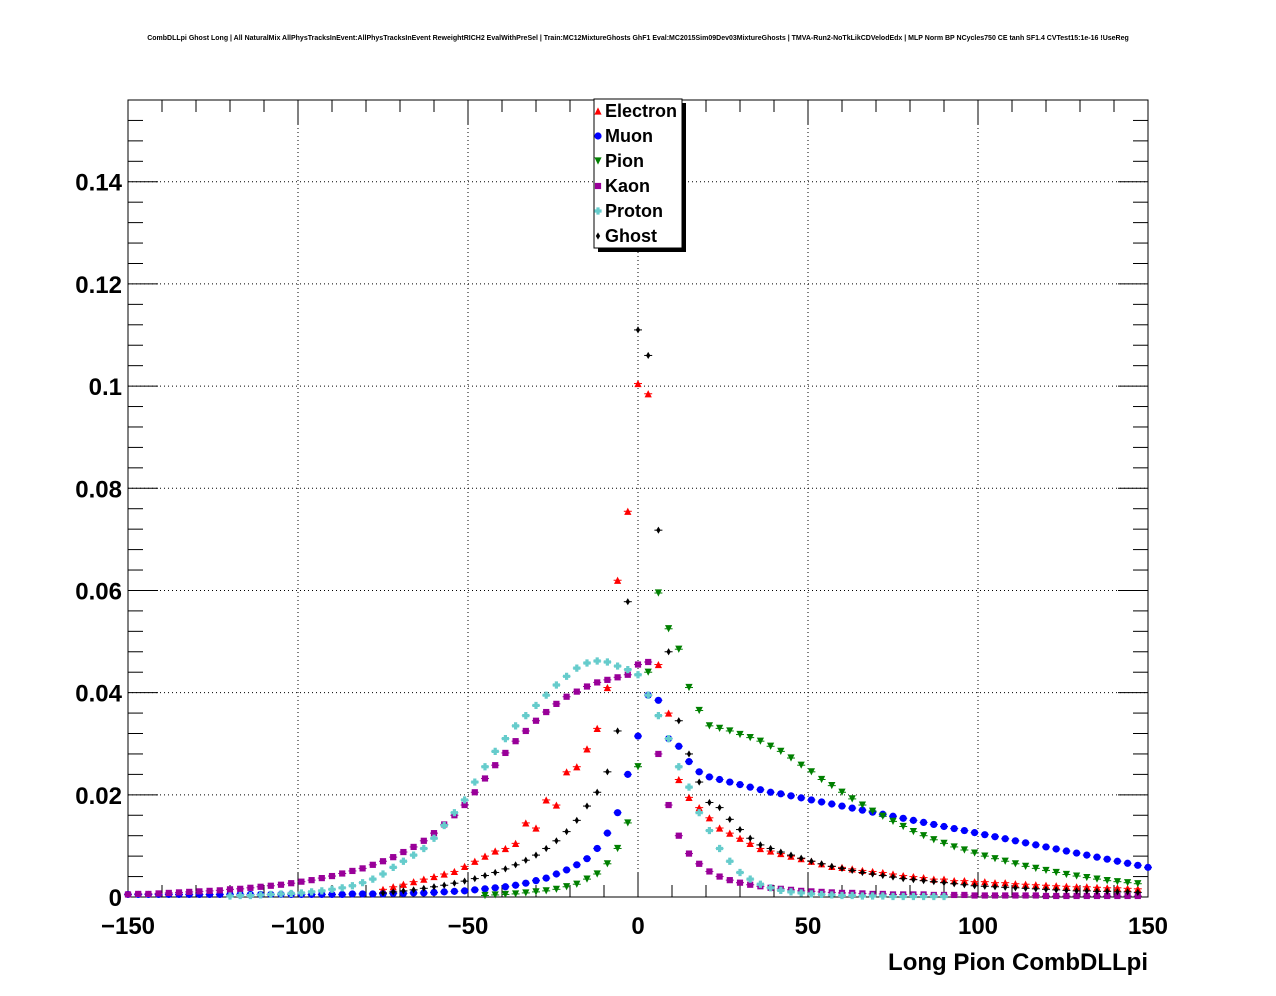  Describe the element at coordinates (637, 926) in the screenshot. I see `x-tick-label: 0` at that location.